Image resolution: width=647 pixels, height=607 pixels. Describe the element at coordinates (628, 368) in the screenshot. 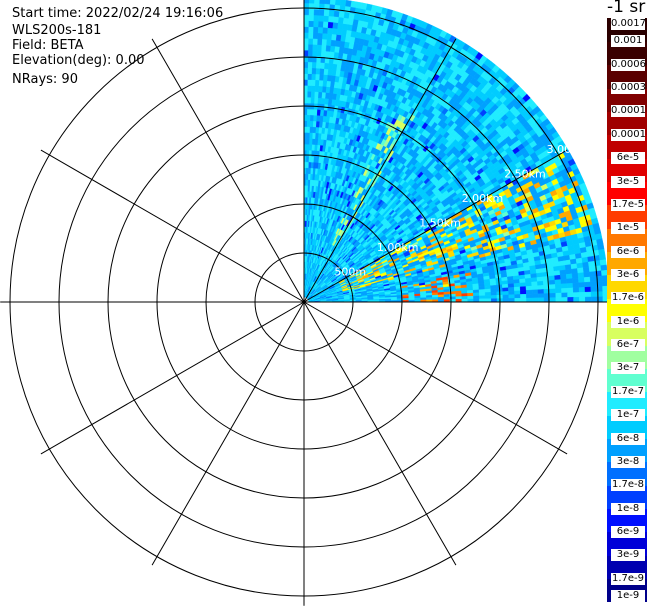

I see `colorbar-tick-label: 3e-7` at that location.